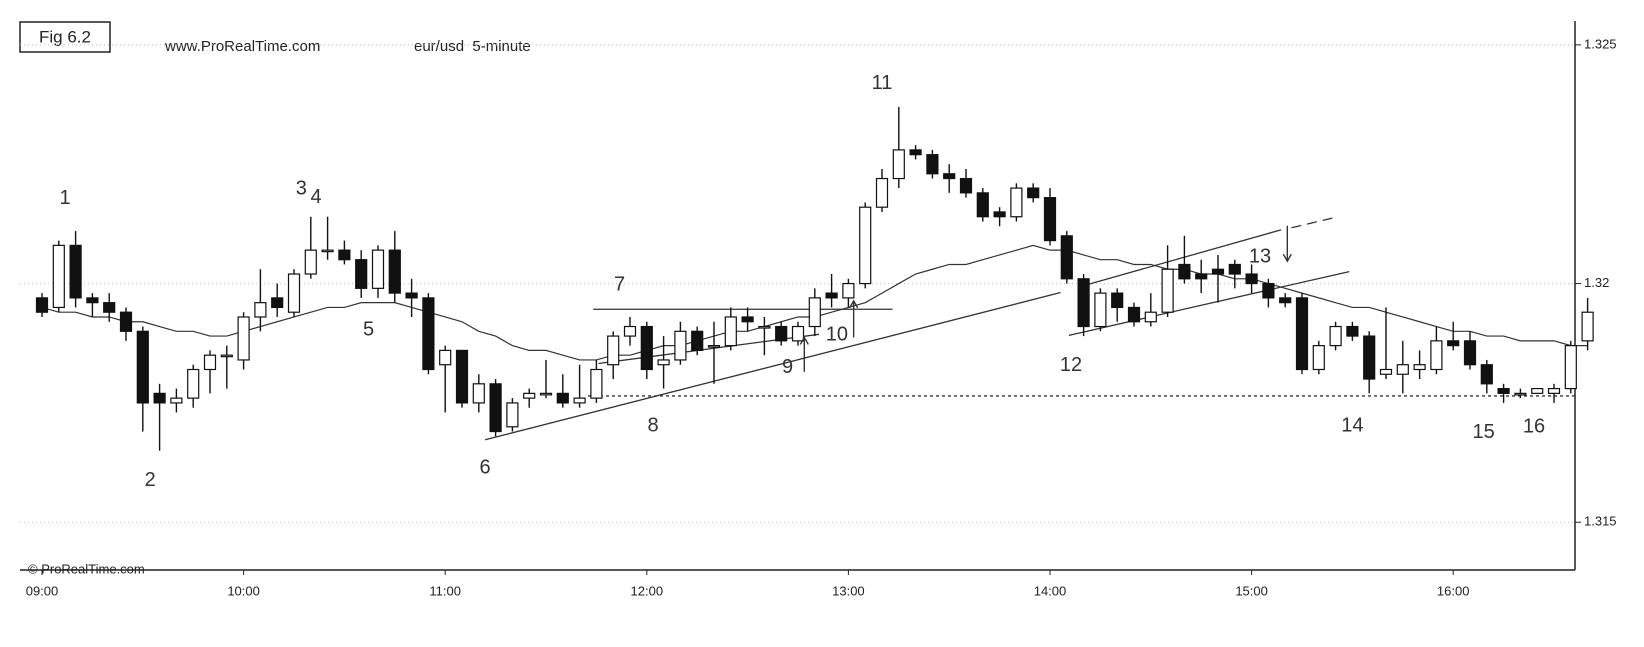  What do you see at coordinates (1600, 521) in the screenshot?
I see `y-tick-label: 1.315` at bounding box center [1600, 521].